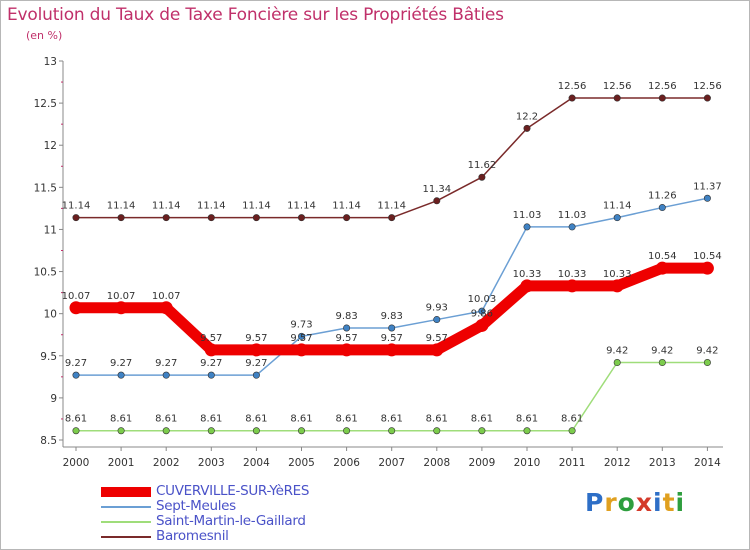 This screenshot has width=750, height=550. What do you see at coordinates (707, 186) in the screenshot?
I see `data-label: 11.37` at bounding box center [707, 186].